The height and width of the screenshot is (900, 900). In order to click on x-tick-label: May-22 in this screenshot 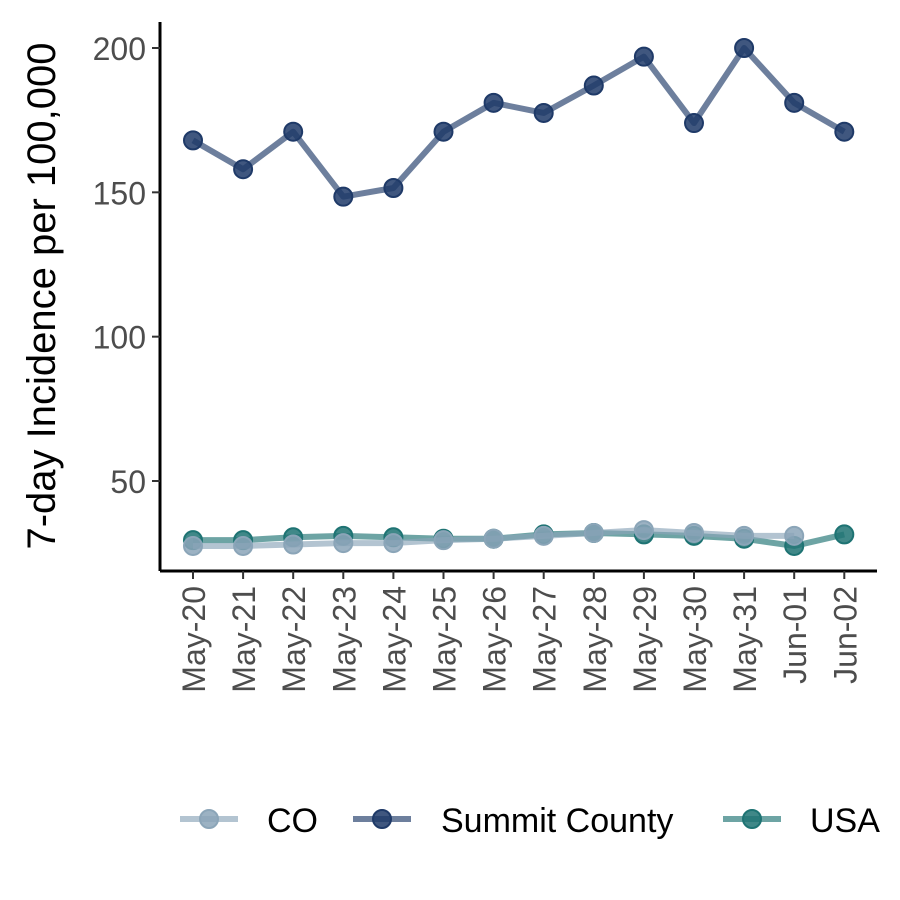, I will do `click(294, 639)`.